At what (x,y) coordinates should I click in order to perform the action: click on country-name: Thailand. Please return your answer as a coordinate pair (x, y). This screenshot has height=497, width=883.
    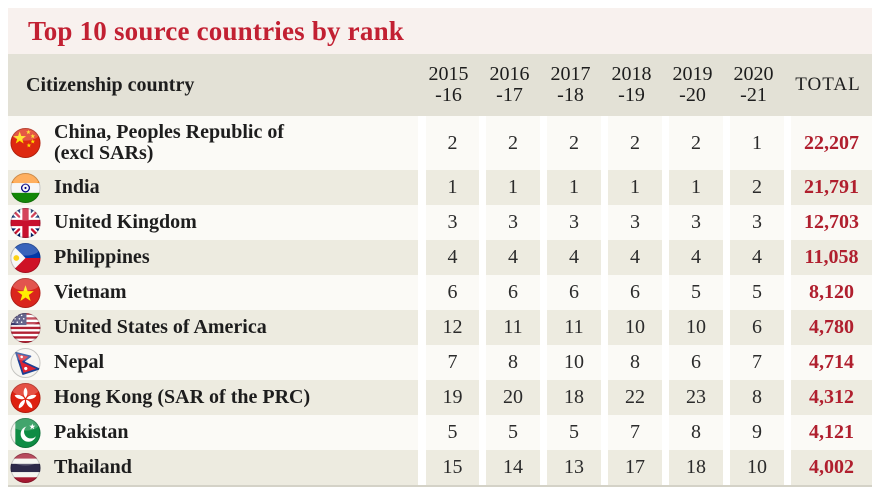
    Looking at the image, I should click on (93, 467).